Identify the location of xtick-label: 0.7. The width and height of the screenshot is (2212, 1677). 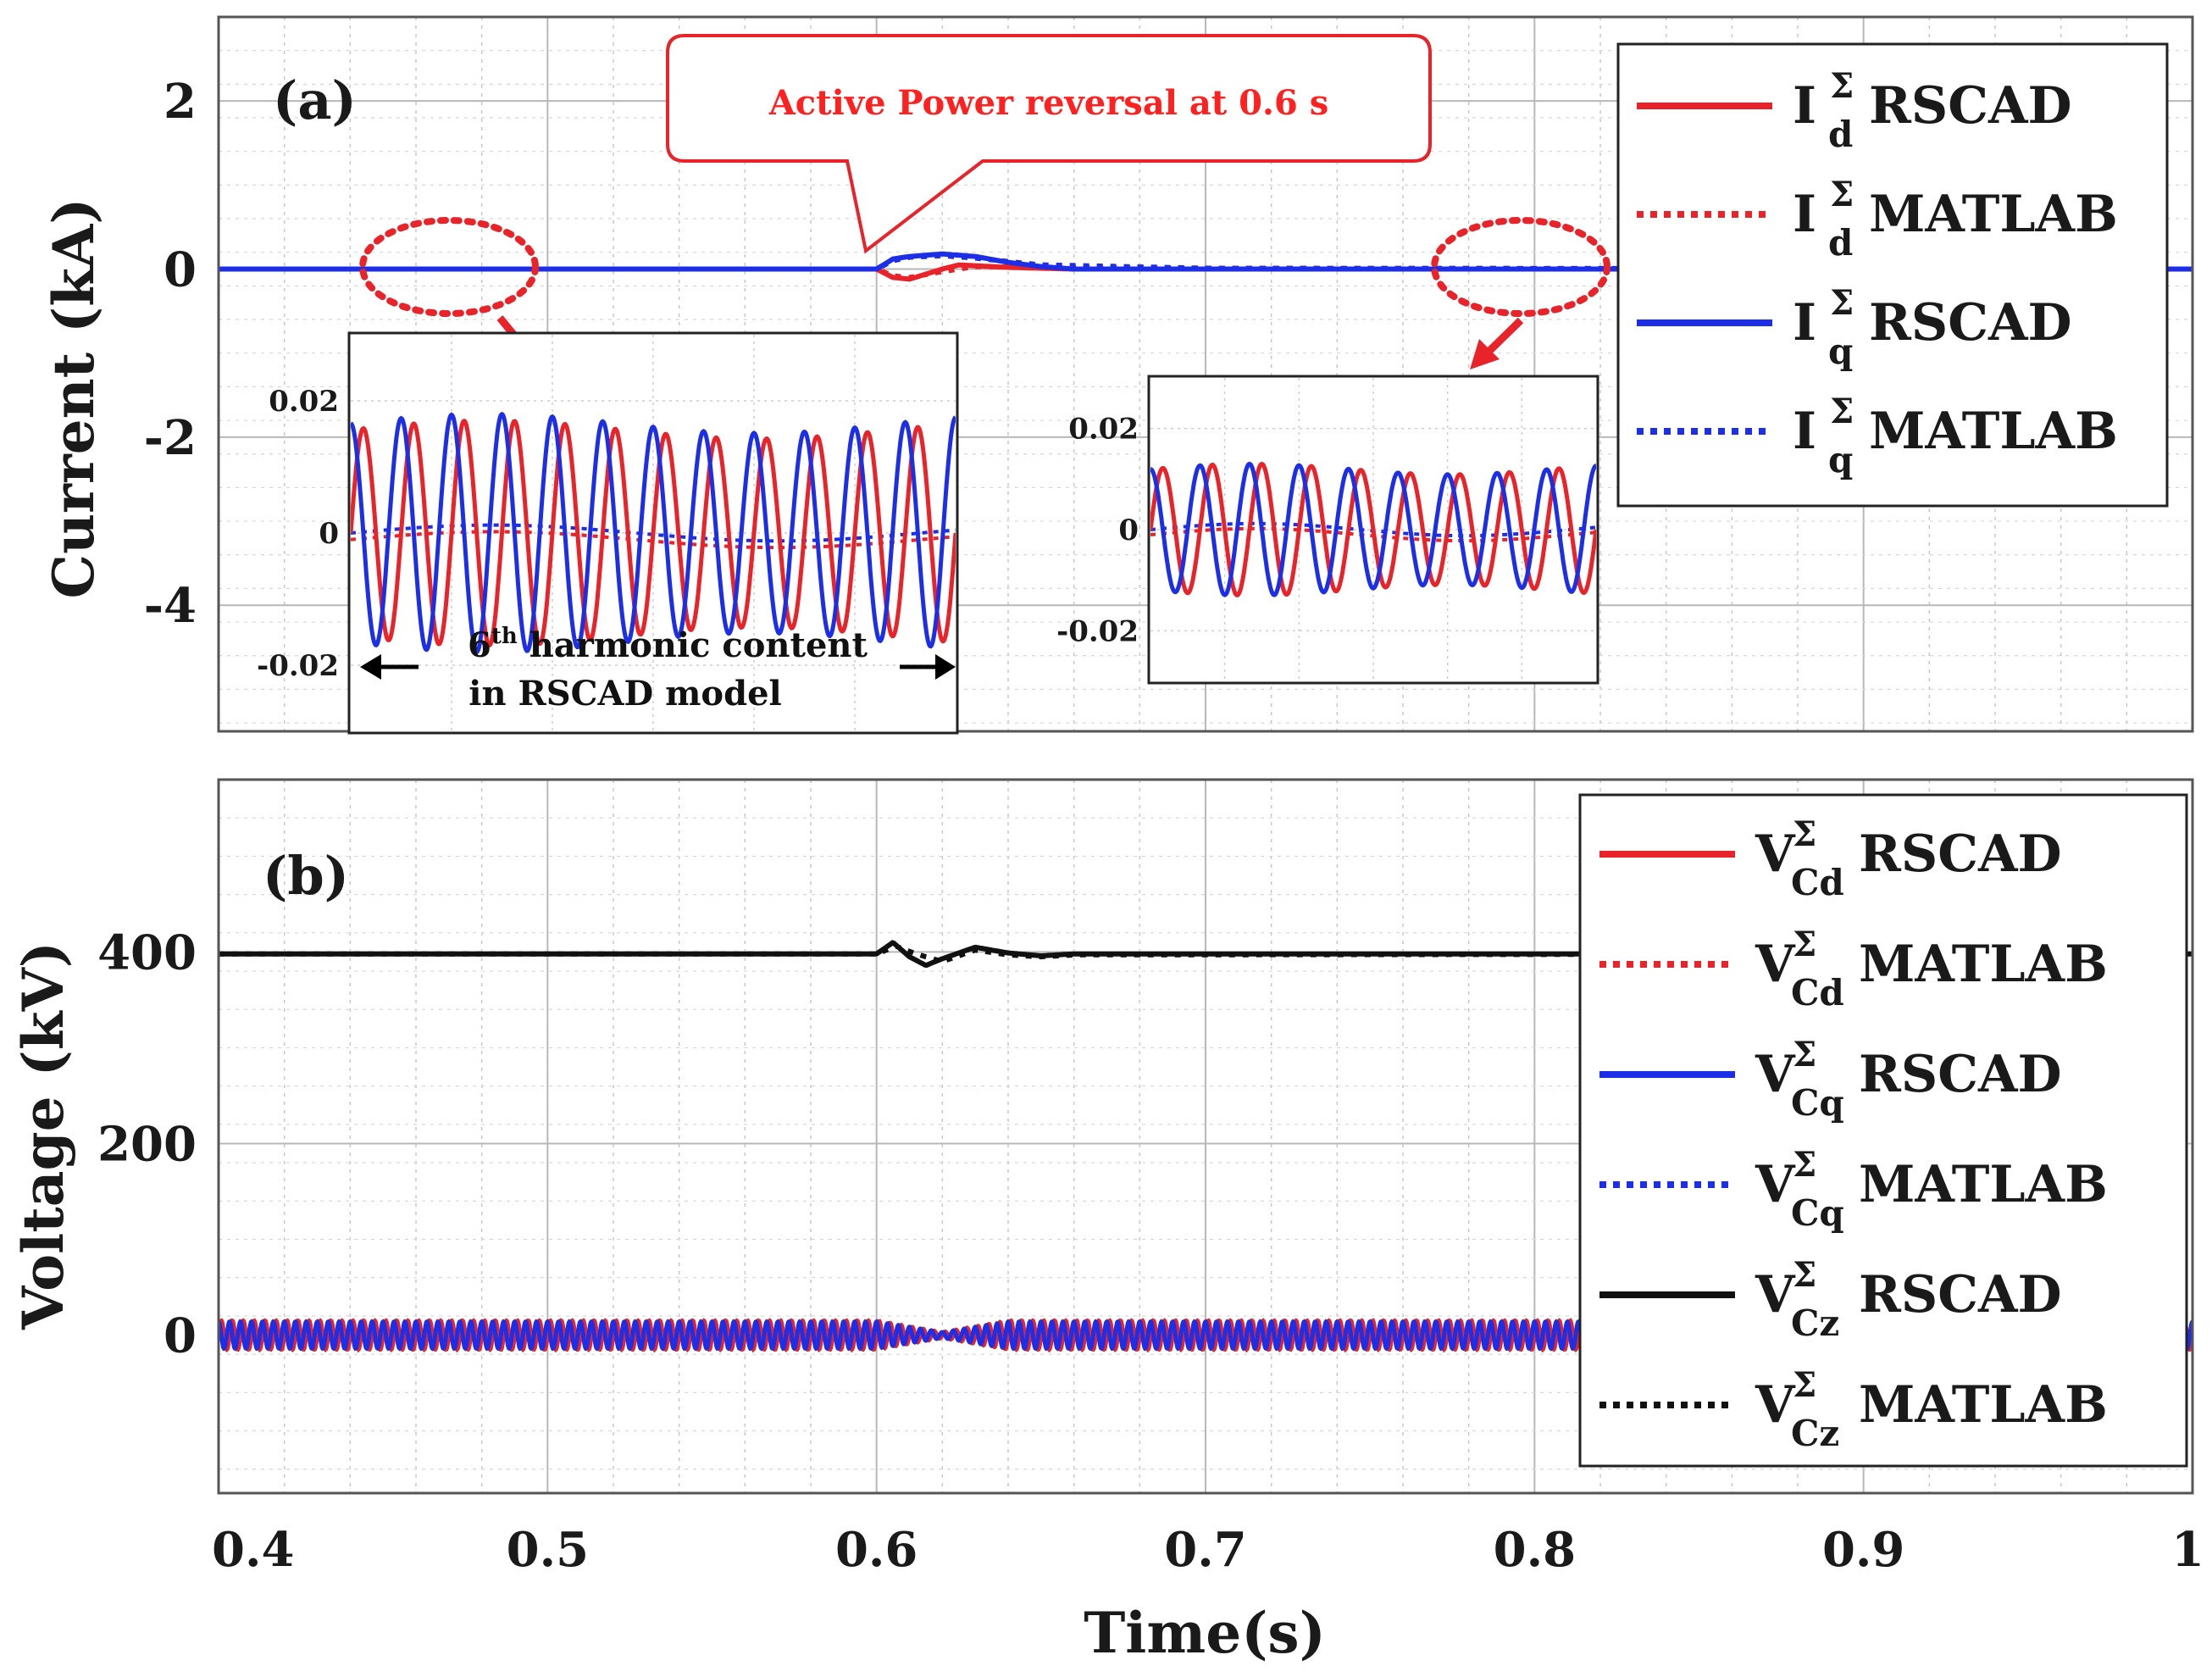
(1205, 1550).